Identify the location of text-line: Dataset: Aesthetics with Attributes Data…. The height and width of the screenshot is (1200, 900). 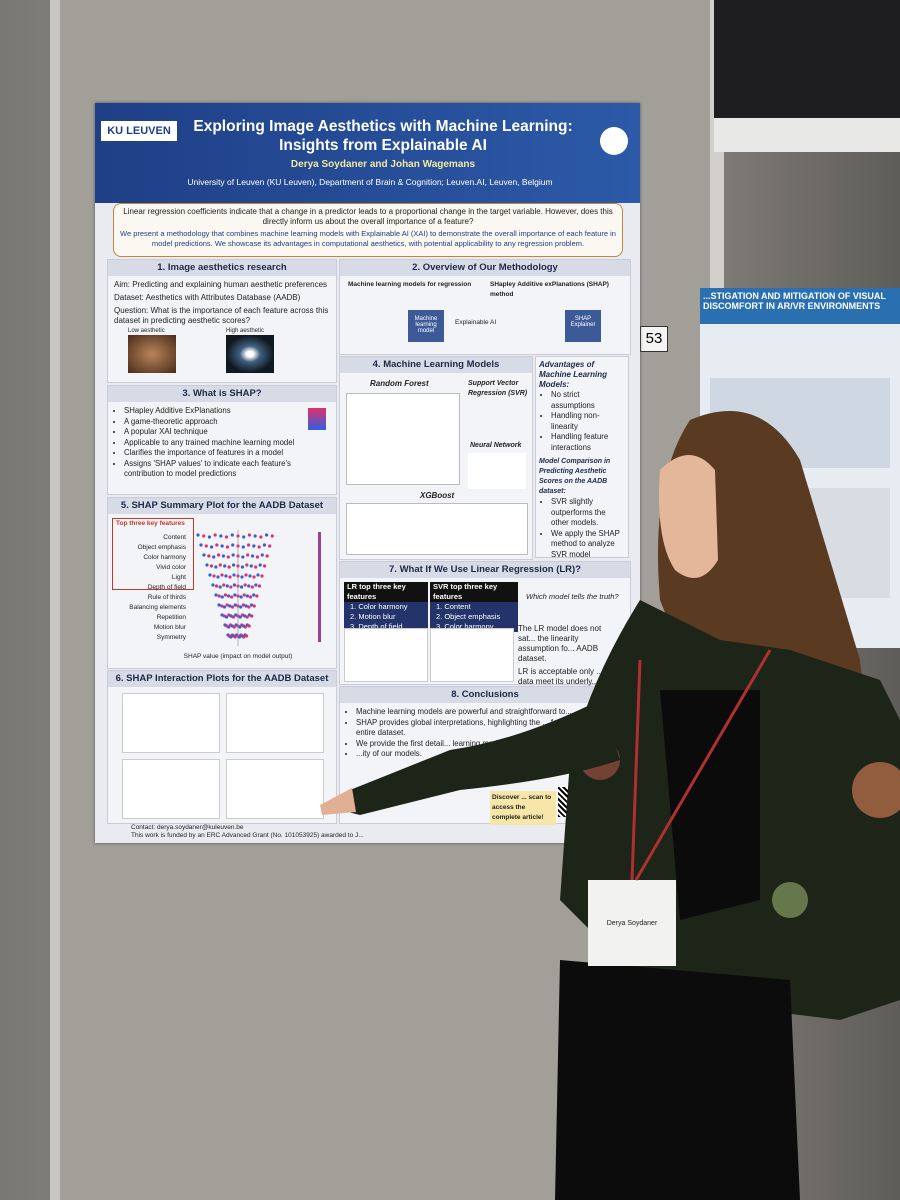
(207, 297).